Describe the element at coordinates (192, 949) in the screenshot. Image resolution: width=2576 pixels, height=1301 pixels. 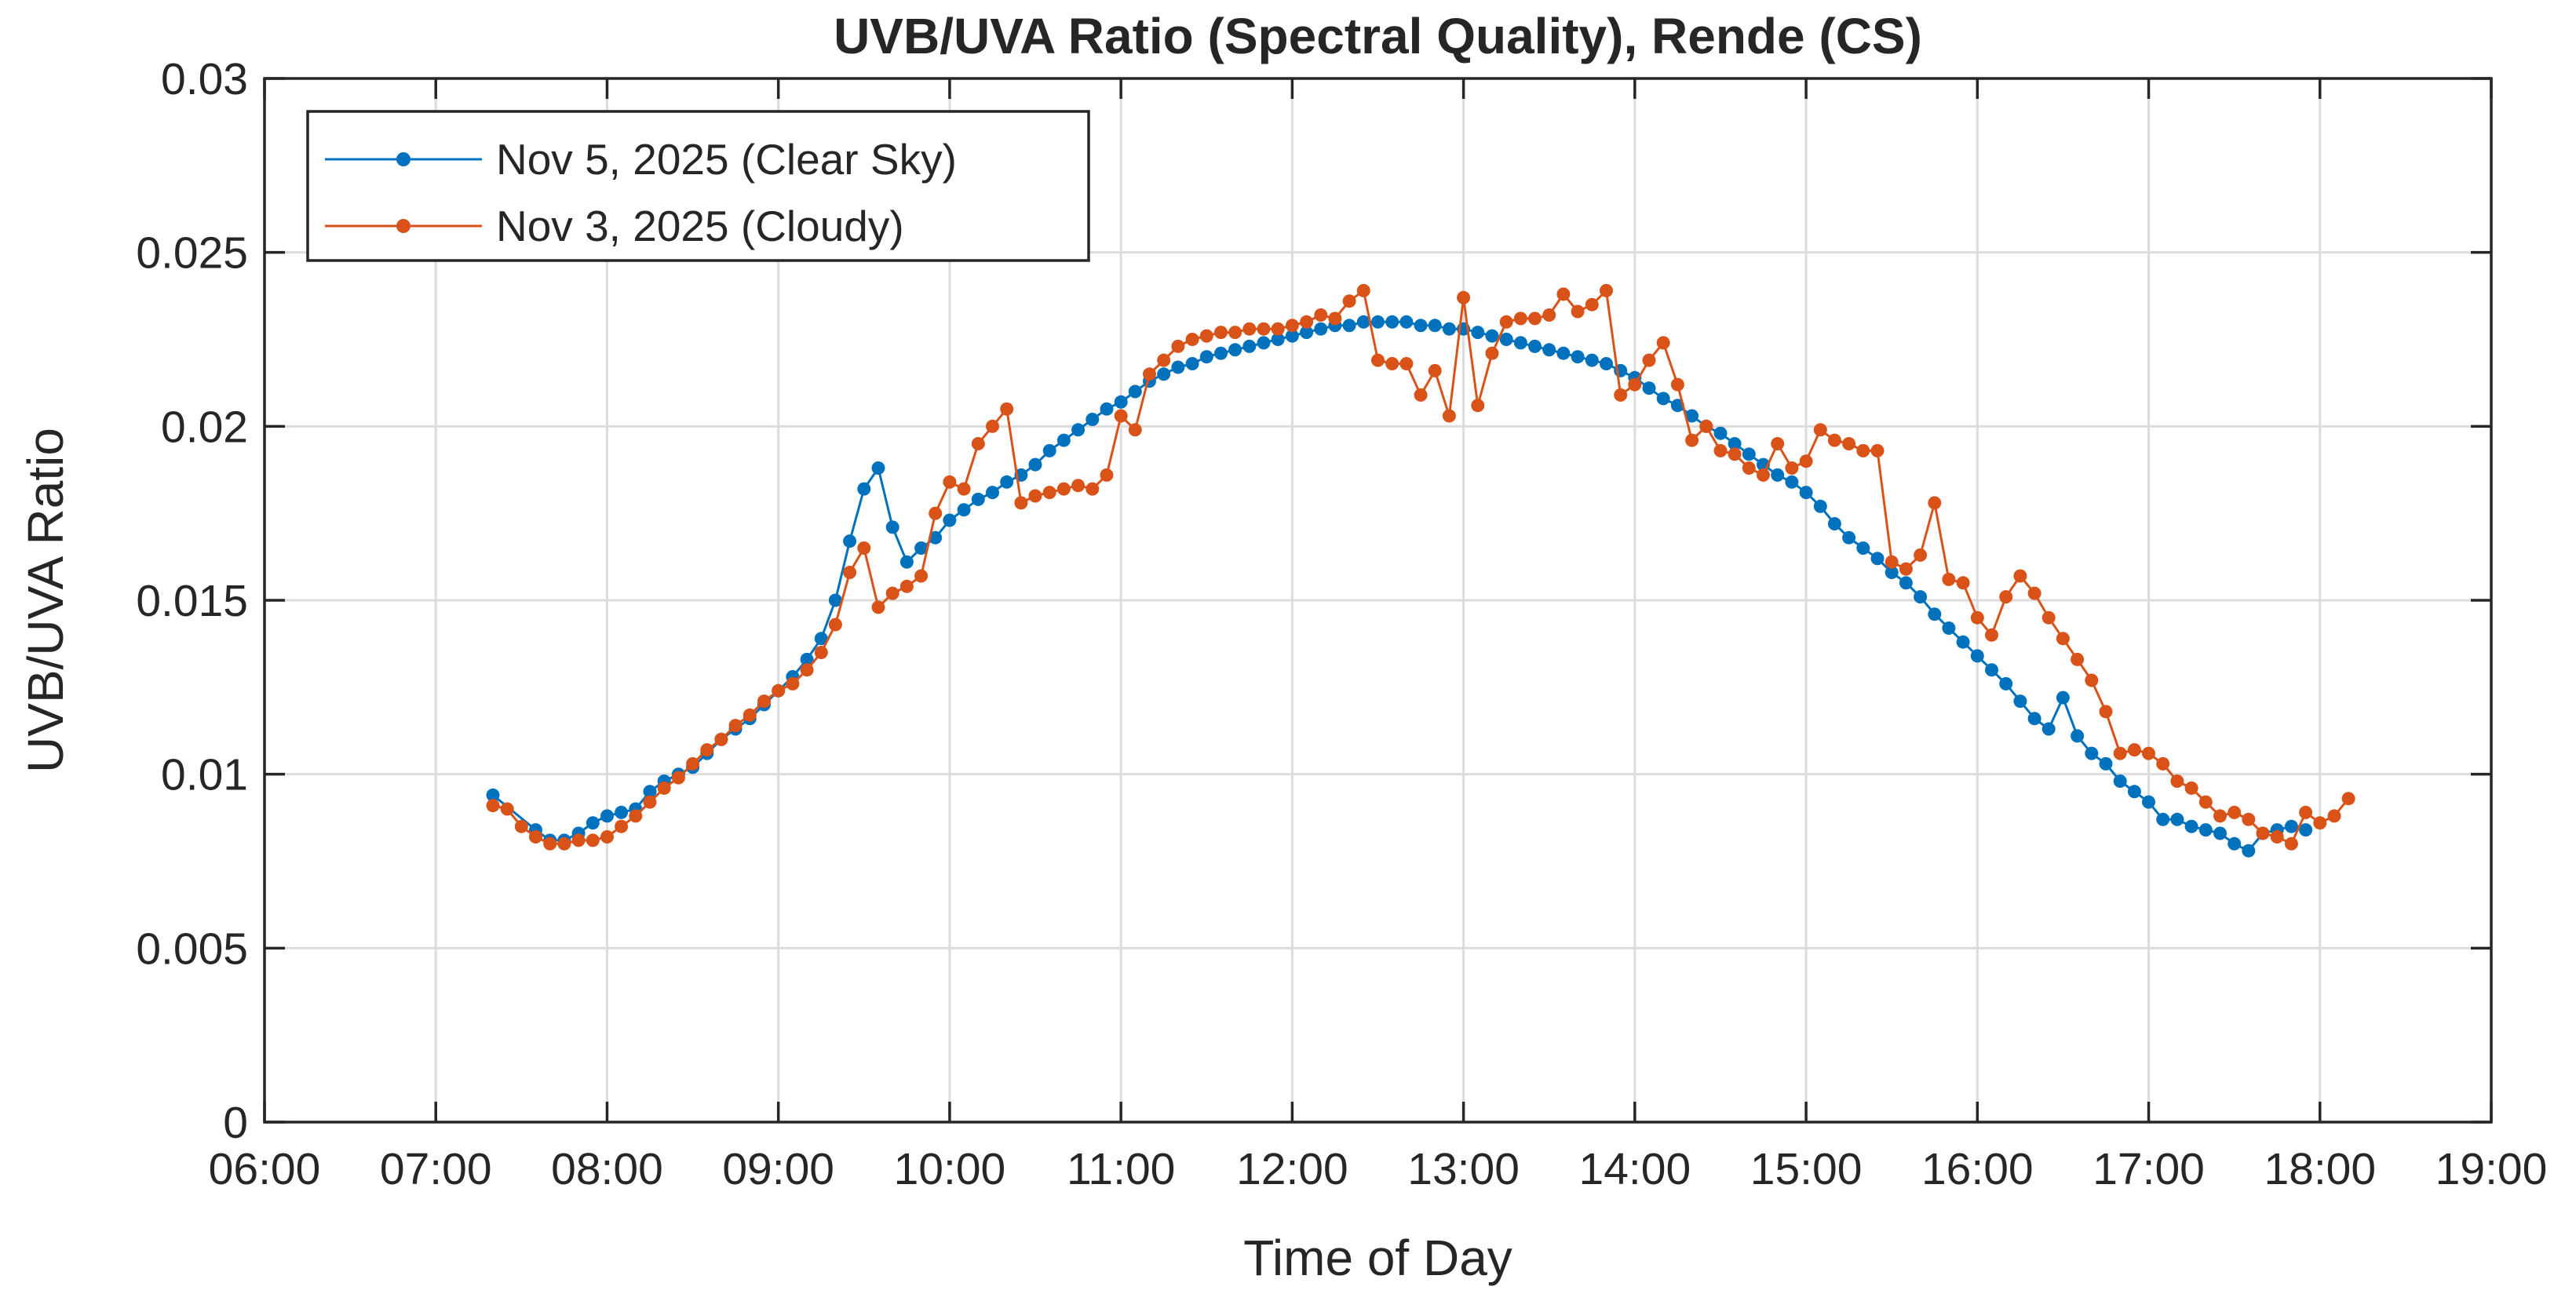
I see `y-tick-label: 0.005` at that location.